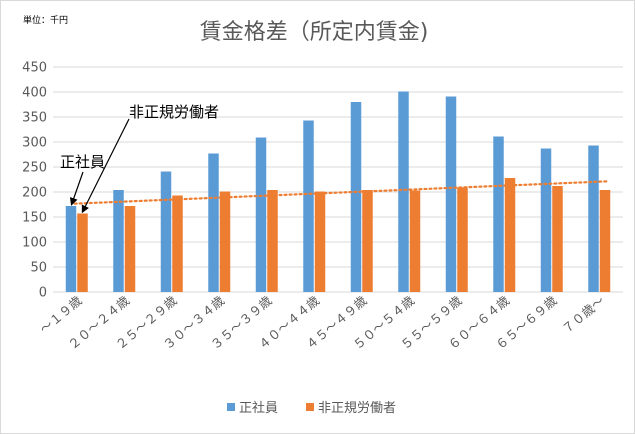 The image size is (635, 434). I want to click on annotations: 正社員 非正規労働者, so click(139, 158).